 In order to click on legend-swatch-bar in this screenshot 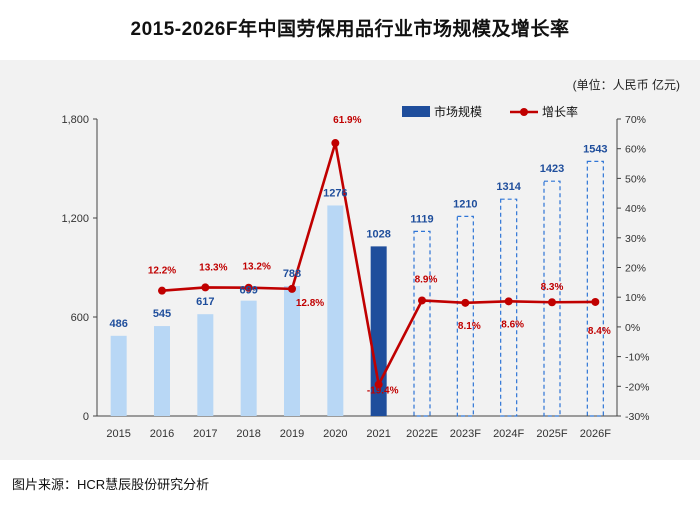, I will do `click(416, 111)`.